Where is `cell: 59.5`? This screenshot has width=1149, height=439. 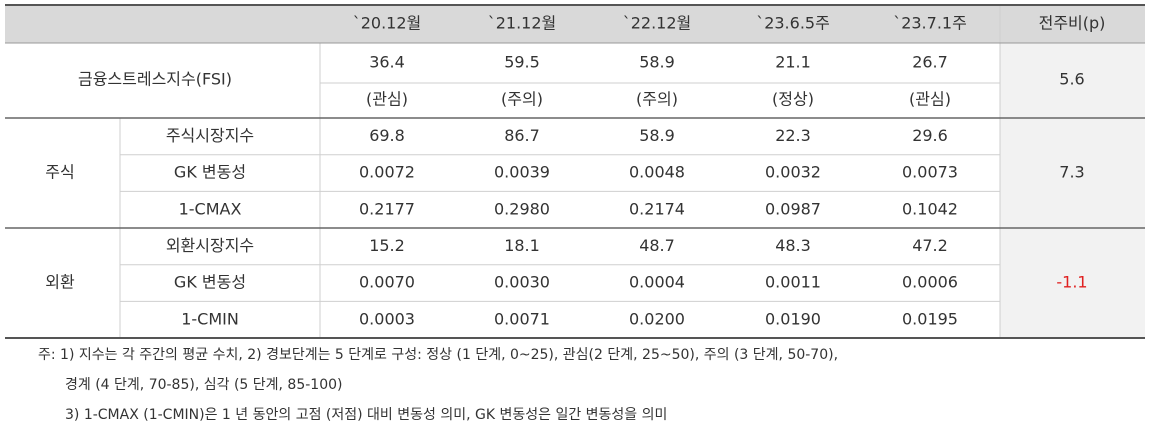
cell: 59.5 is located at coordinates (522, 62).